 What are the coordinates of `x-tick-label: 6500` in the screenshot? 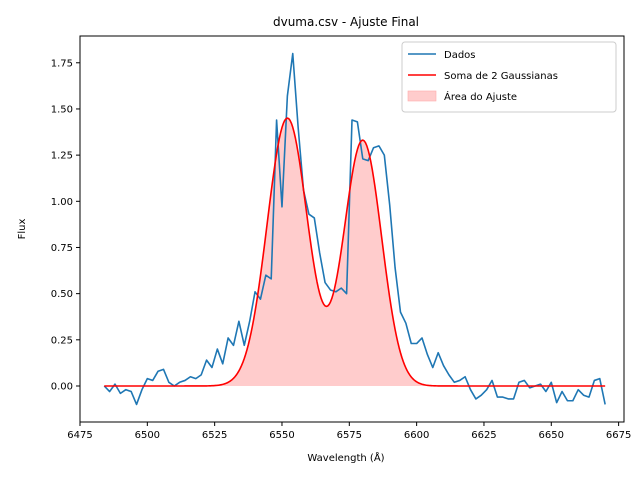 It's located at (147, 435).